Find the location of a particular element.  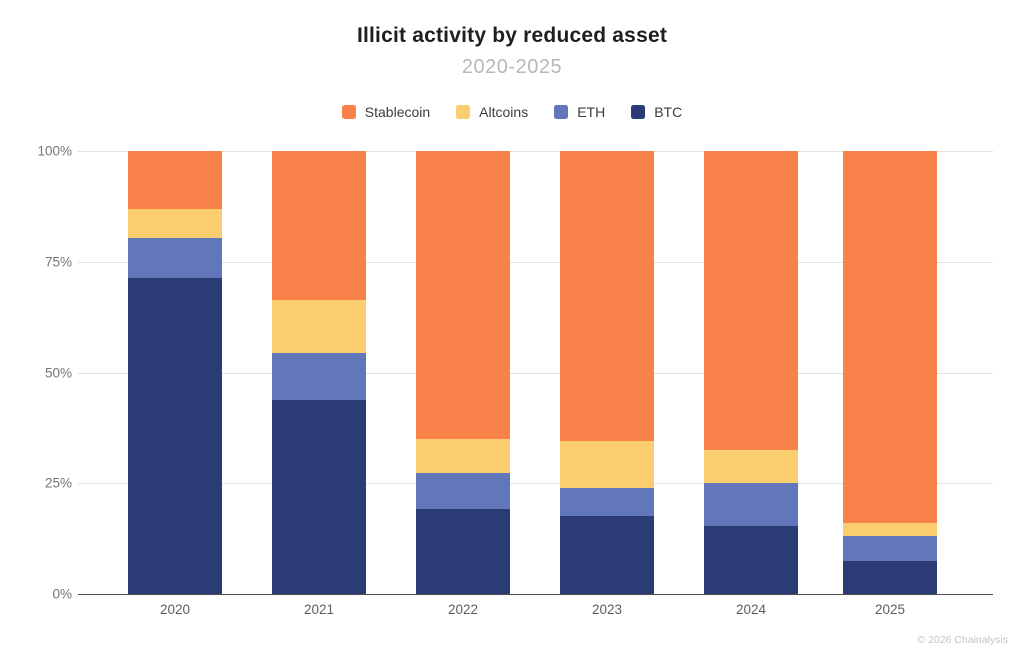

bar-segment-2022-altcoins is located at coordinates (463, 455).